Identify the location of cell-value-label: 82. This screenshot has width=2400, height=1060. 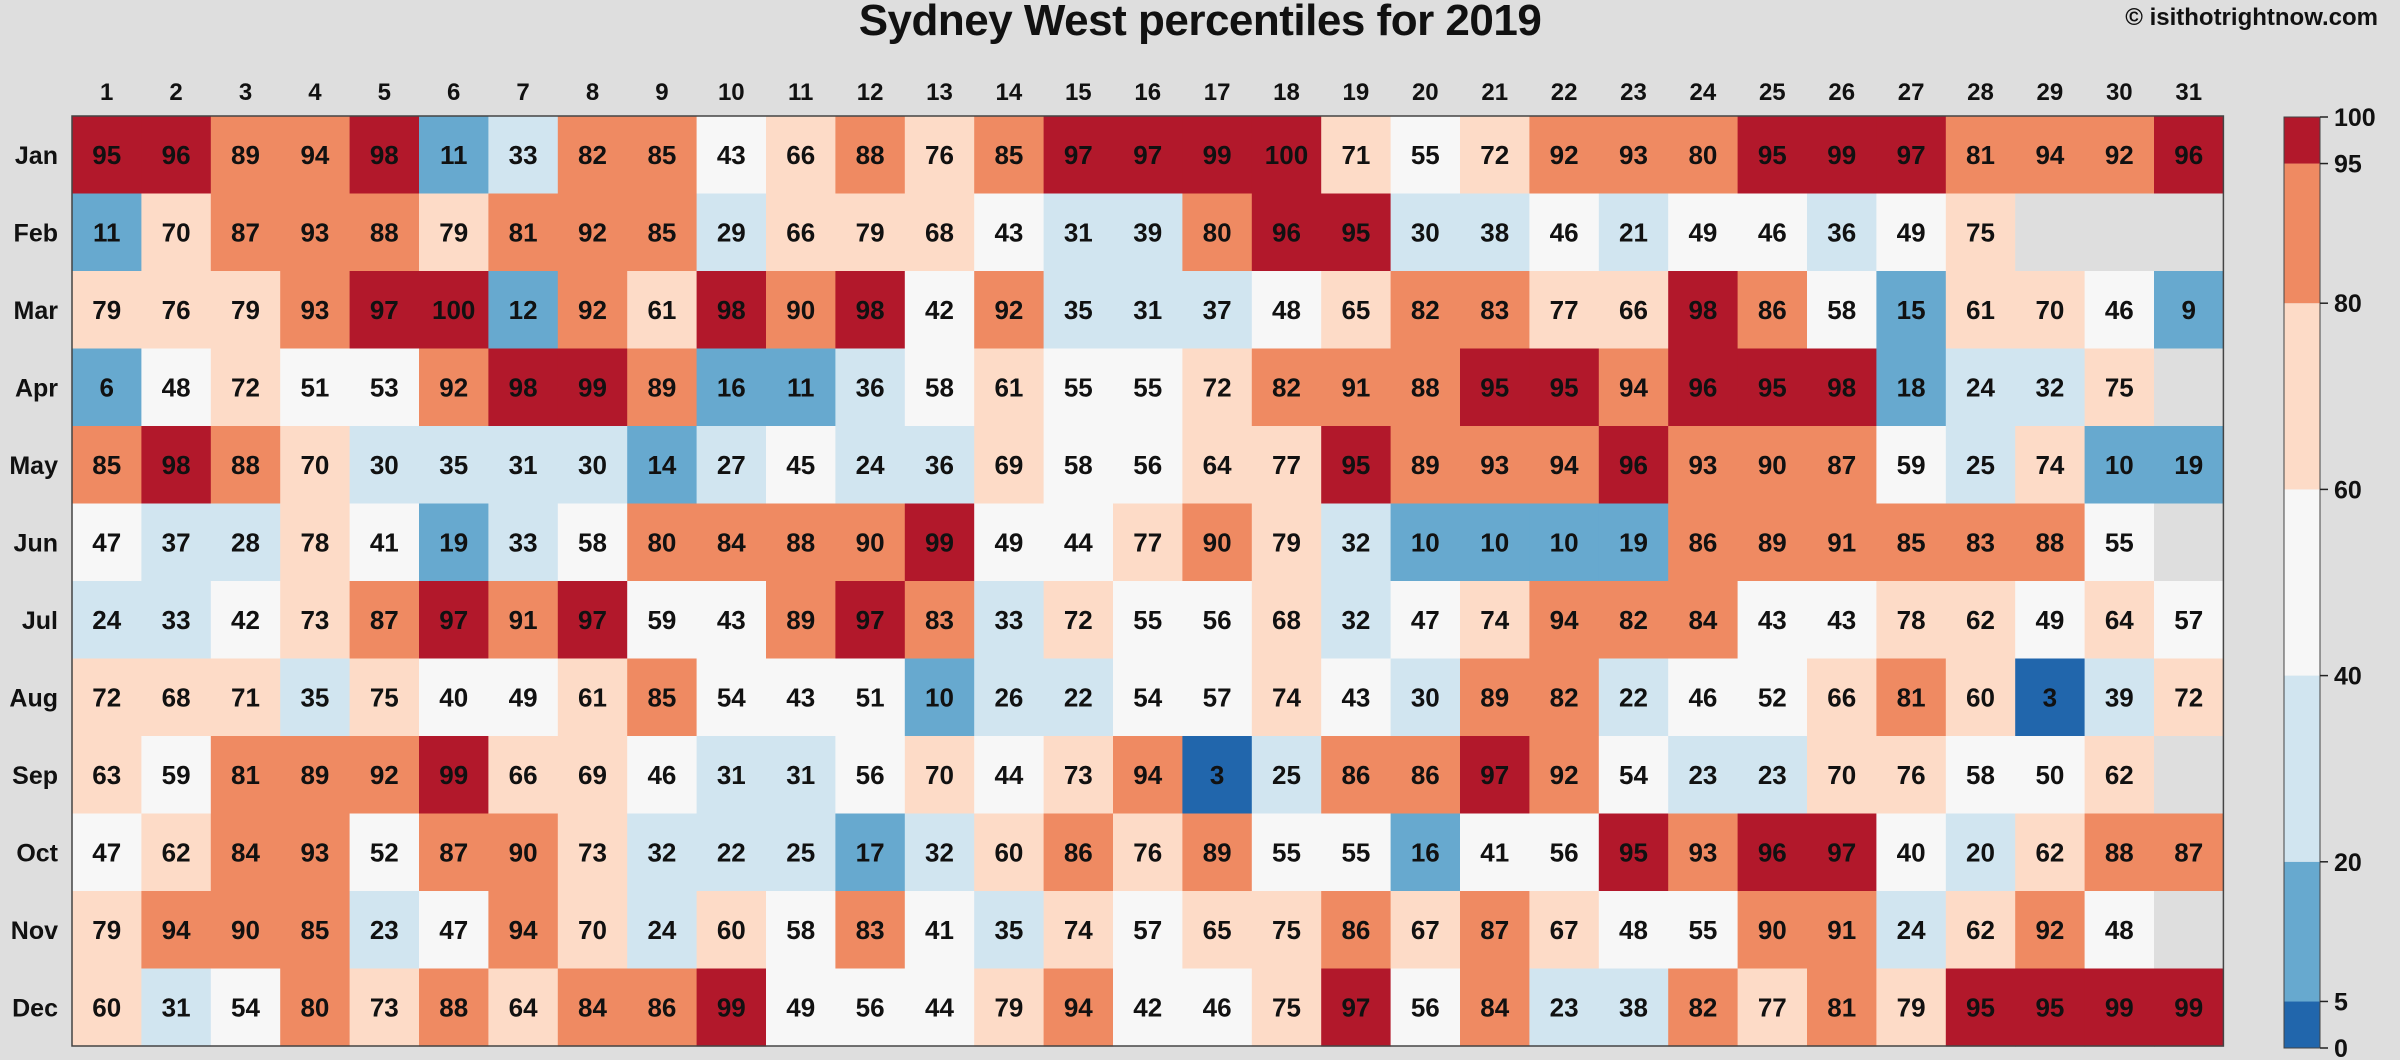
(1633, 620).